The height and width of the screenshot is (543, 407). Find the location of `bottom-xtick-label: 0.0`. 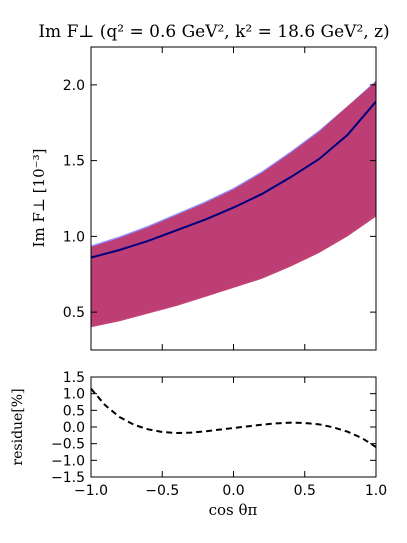

bottom-xtick-label: 0.0 is located at coordinates (233, 491).